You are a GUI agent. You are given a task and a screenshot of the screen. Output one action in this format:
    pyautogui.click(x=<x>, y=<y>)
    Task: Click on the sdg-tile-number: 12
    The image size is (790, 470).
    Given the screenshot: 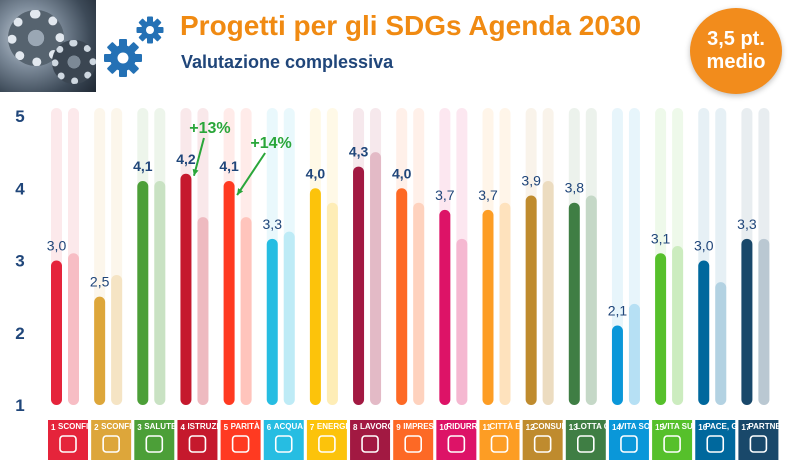 What is the action you would take?
    pyautogui.click(x=530, y=427)
    